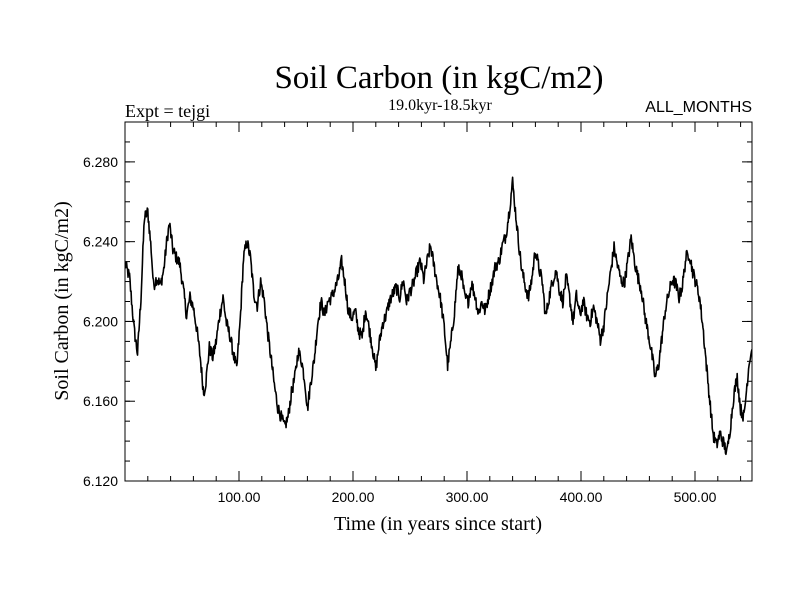 This screenshot has height=600, width=800. What do you see at coordinates (100, 481) in the screenshot?
I see `y-tick-label: 6.120` at bounding box center [100, 481].